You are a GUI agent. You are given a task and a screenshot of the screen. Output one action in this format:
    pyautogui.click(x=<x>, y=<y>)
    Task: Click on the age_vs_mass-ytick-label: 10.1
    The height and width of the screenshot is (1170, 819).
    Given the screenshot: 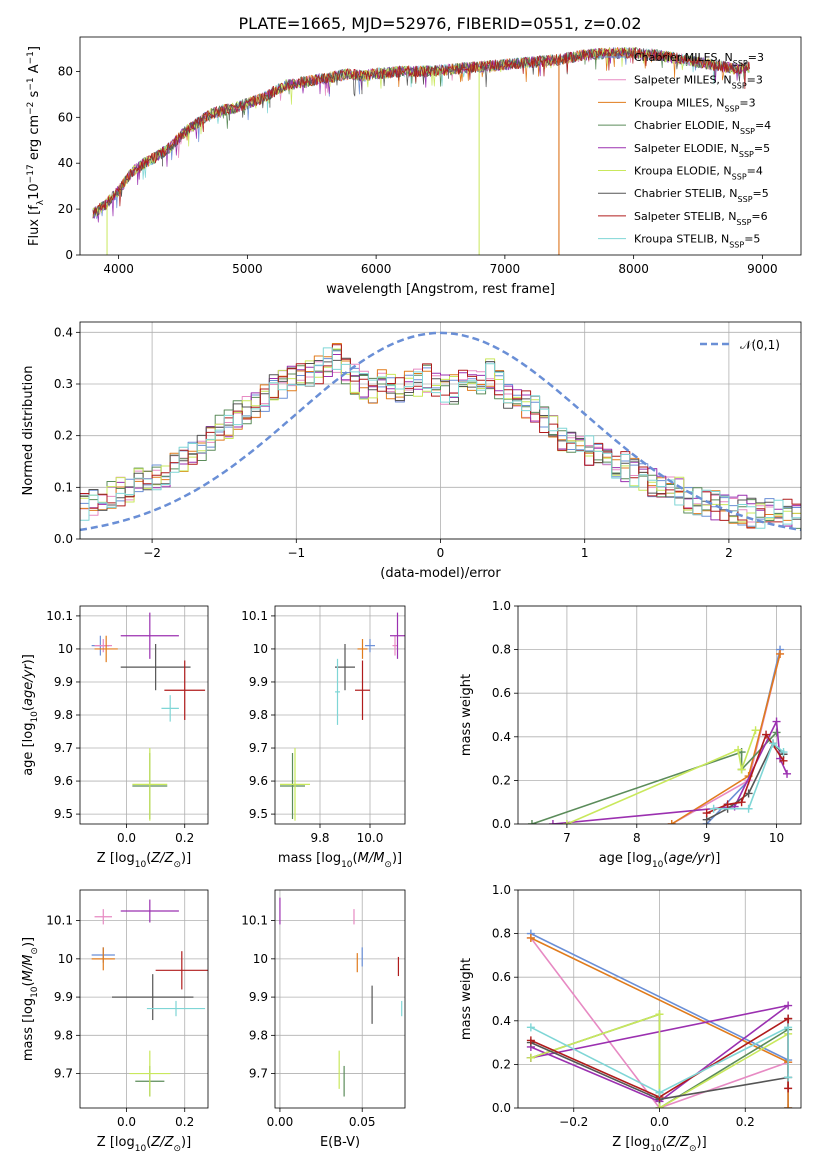 What is the action you would take?
    pyautogui.click(x=254, y=616)
    